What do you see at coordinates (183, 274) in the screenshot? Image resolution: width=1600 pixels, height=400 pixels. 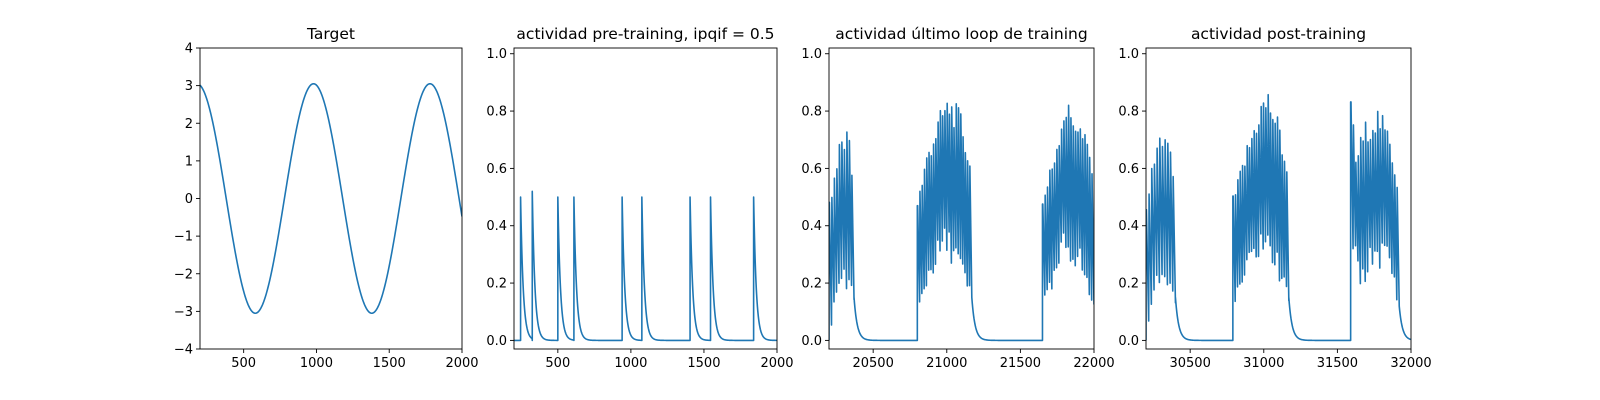 I see `y-tick-label: −2` at bounding box center [183, 274].